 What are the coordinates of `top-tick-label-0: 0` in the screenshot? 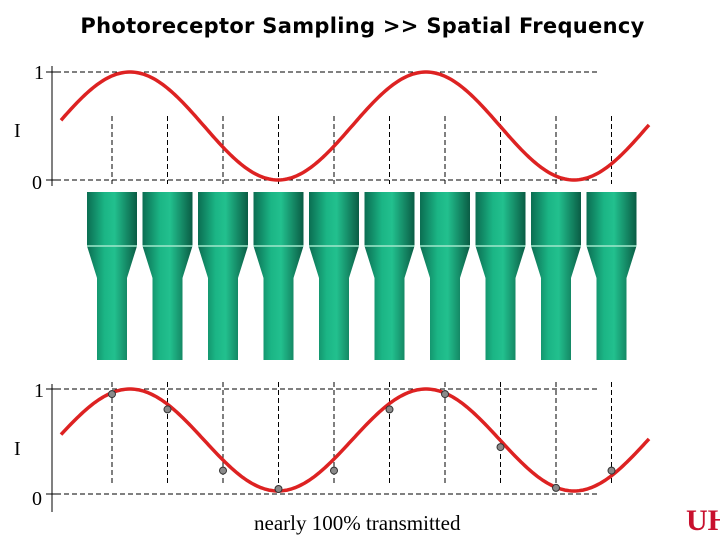 It's located at (37, 183).